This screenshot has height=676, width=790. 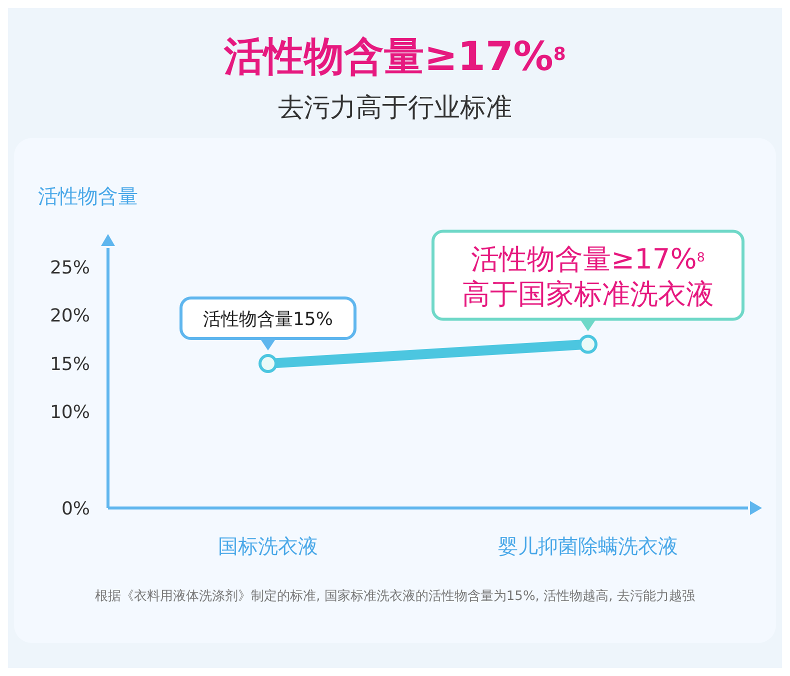 What do you see at coordinates (70, 316) in the screenshot?
I see `y-tick-label: 20%` at bounding box center [70, 316].